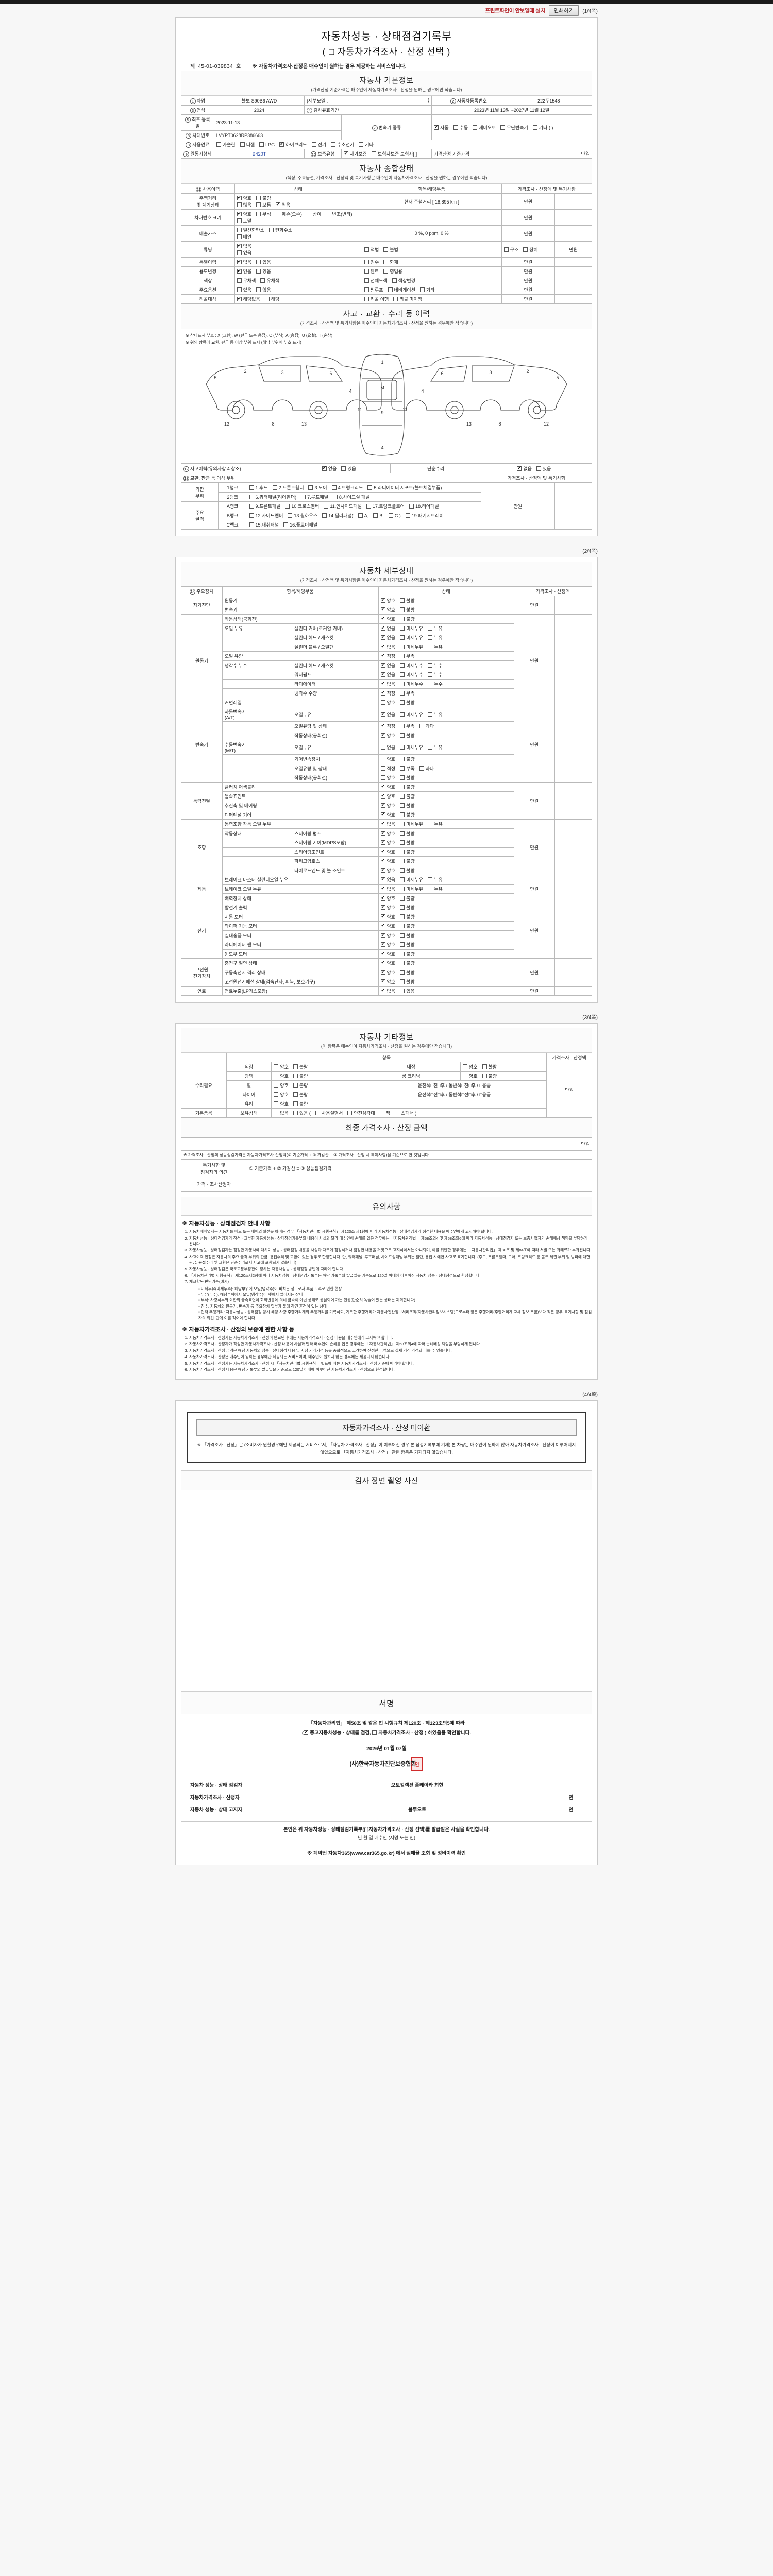 The image size is (773, 2576). I want to click on detail-state-option: 부족, so click(407, 656).